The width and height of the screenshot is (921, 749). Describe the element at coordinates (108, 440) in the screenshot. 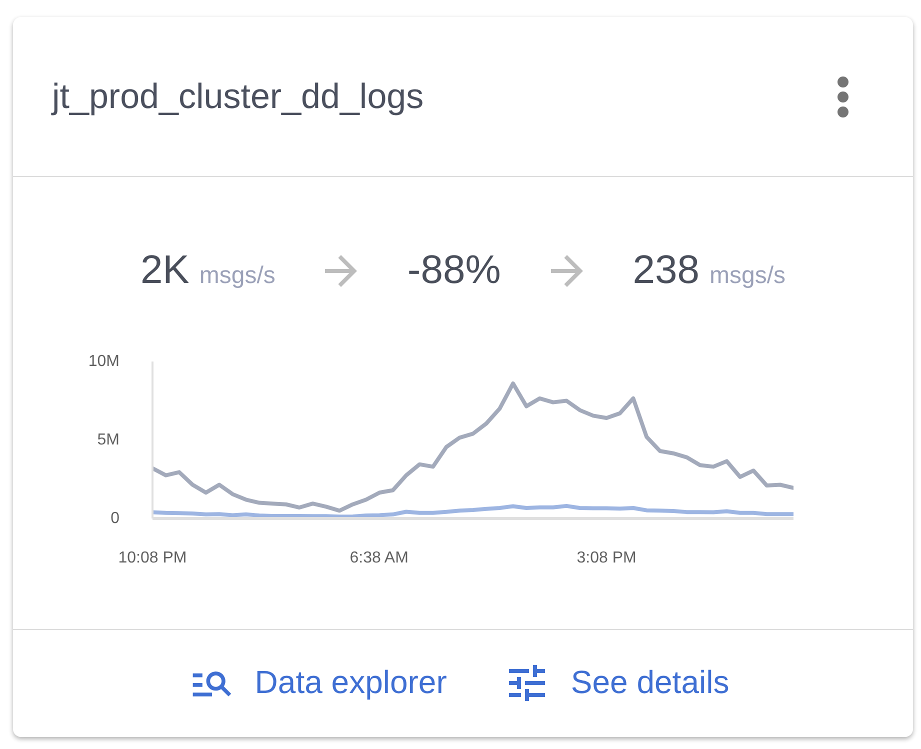

I see `y-tick-label: 5M` at that location.